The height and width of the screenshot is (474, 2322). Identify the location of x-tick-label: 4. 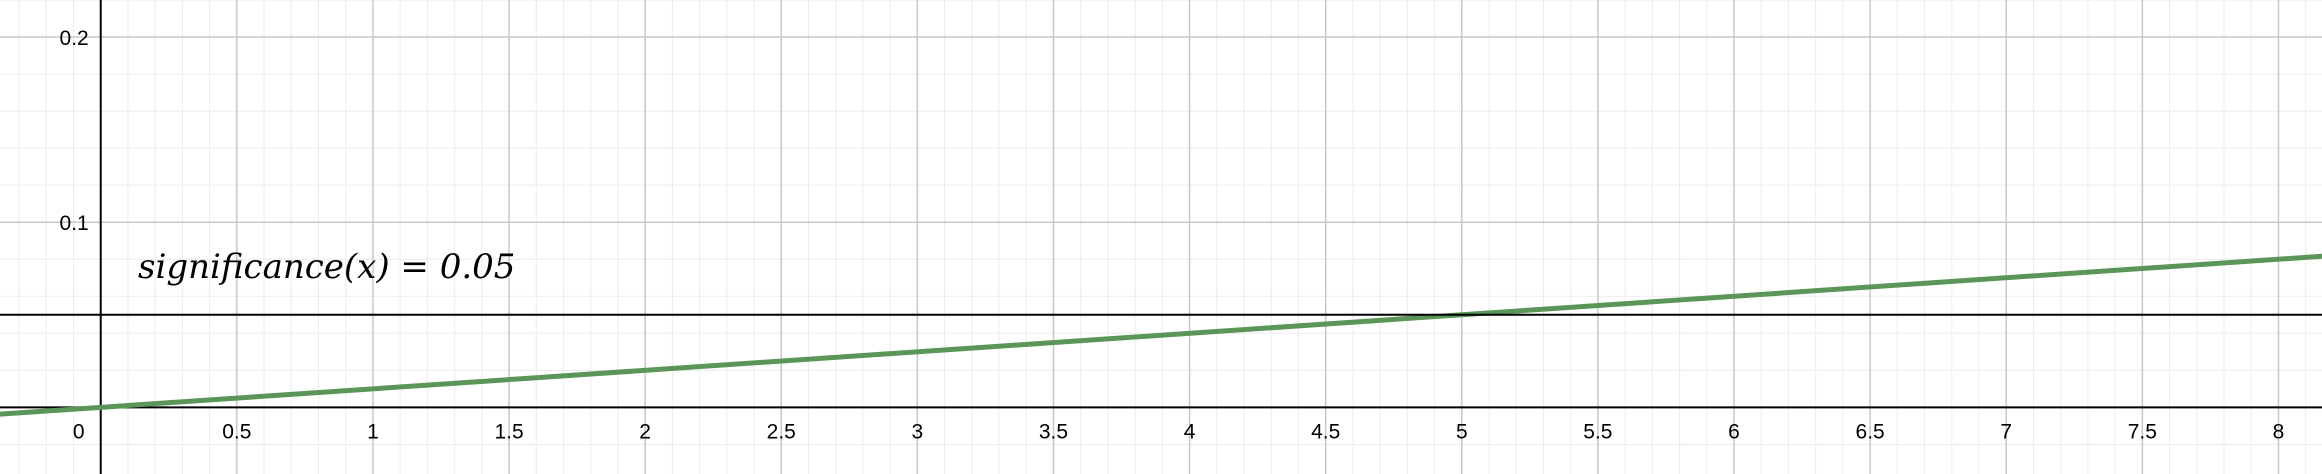
(1190, 431).